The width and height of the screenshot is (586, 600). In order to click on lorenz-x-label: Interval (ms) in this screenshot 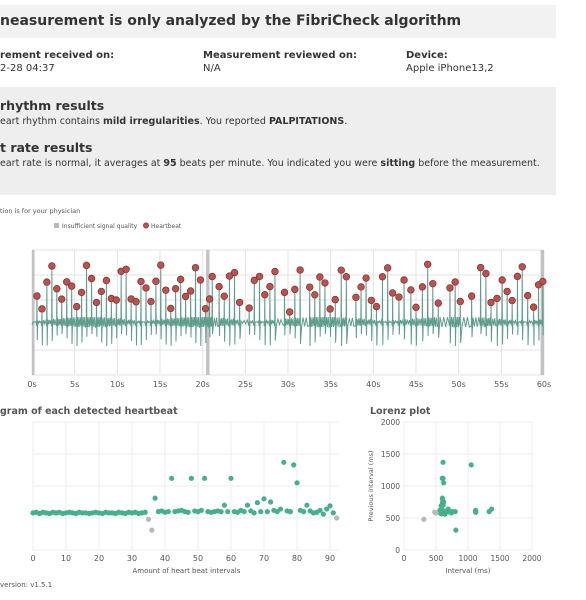, I will do `click(468, 571)`.